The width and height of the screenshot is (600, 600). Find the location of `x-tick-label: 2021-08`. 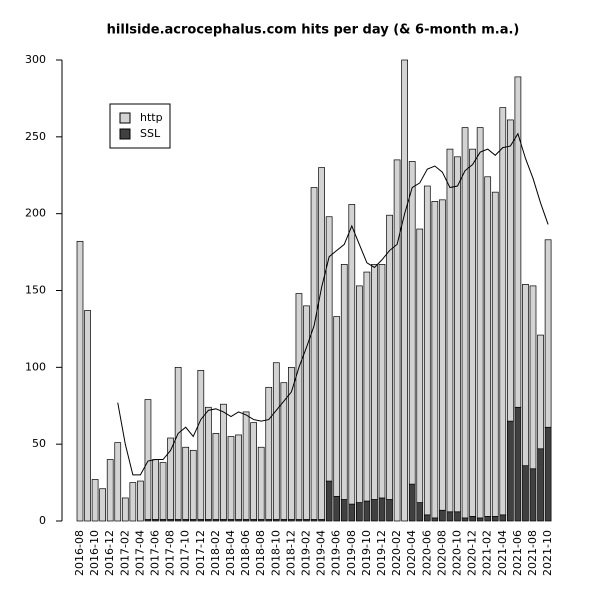

x-tick-label: 2021-08 is located at coordinates (532, 553).